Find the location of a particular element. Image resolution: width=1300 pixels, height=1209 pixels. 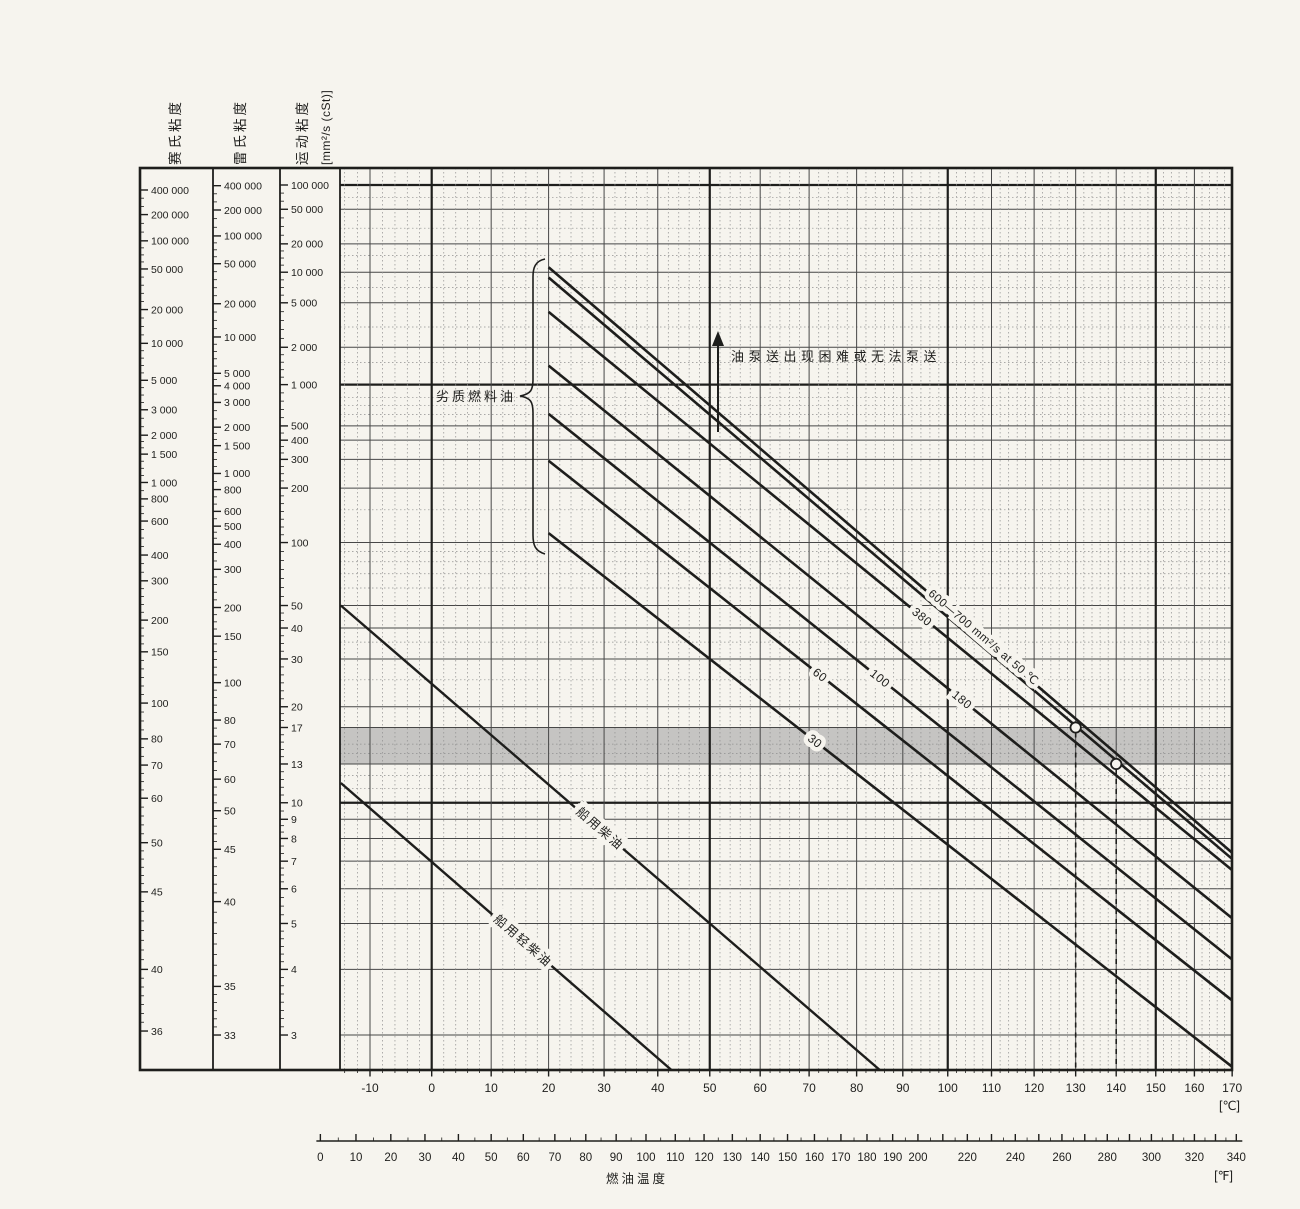

fahrenheit-tick-label: 240 is located at coordinates (1015, 1158).